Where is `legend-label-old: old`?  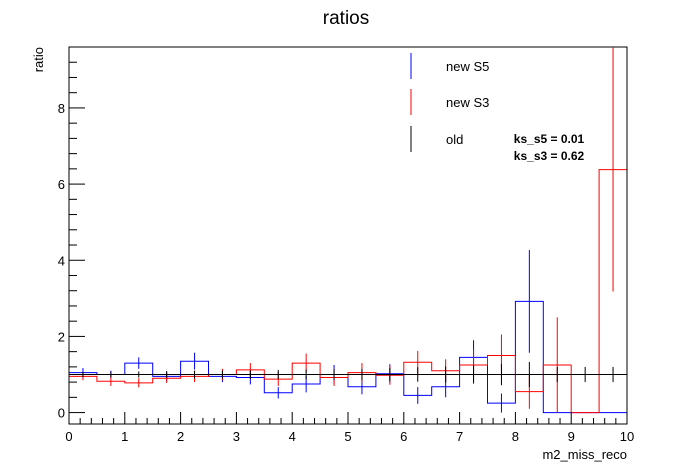 legend-label-old: old is located at coordinates (454, 139).